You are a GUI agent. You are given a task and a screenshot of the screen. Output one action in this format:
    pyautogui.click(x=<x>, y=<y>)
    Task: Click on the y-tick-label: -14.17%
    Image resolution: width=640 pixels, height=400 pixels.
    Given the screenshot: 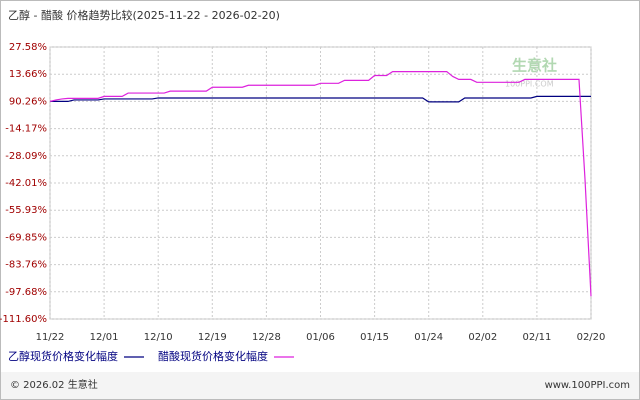 What is the action you would take?
    pyautogui.click(x=26, y=129)
    